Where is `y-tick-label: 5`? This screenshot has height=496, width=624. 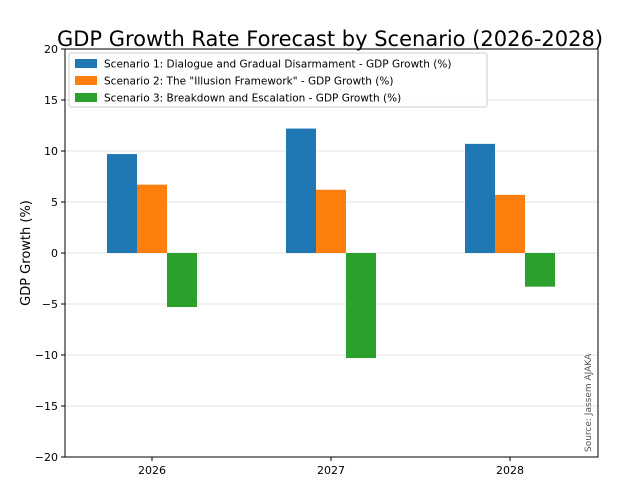 y-tick-label: 5 is located at coordinates (54, 202).